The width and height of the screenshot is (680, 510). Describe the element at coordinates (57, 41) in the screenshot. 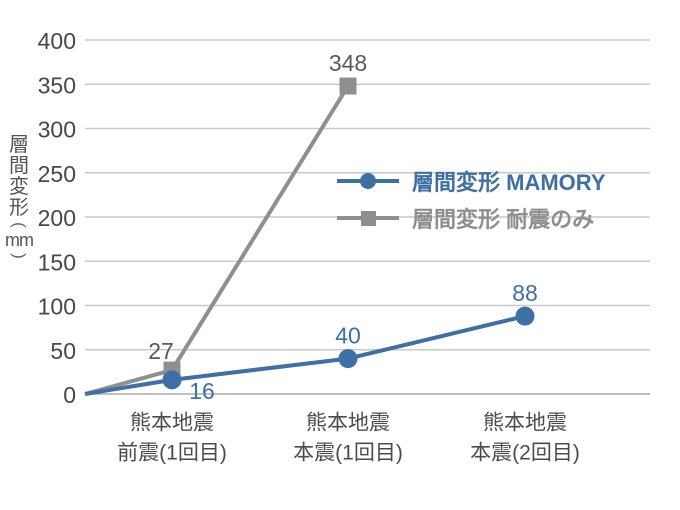

I see `y-tick-label: 400` at that location.